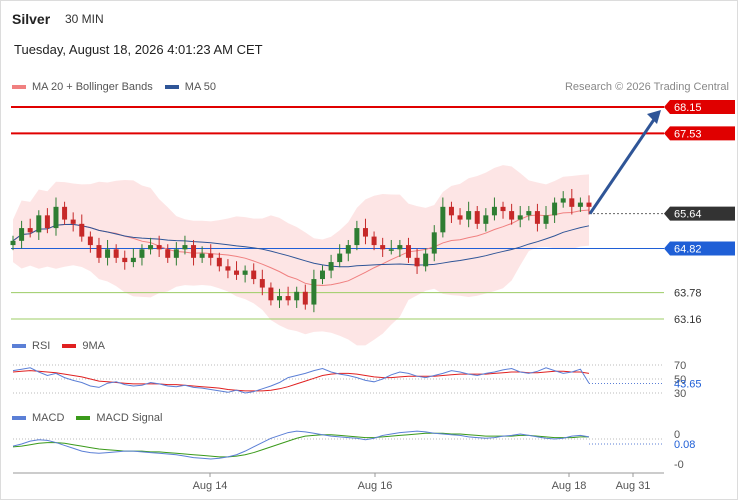 This screenshot has width=738, height=500. I want to click on macd-signal-line, so click(300, 445).